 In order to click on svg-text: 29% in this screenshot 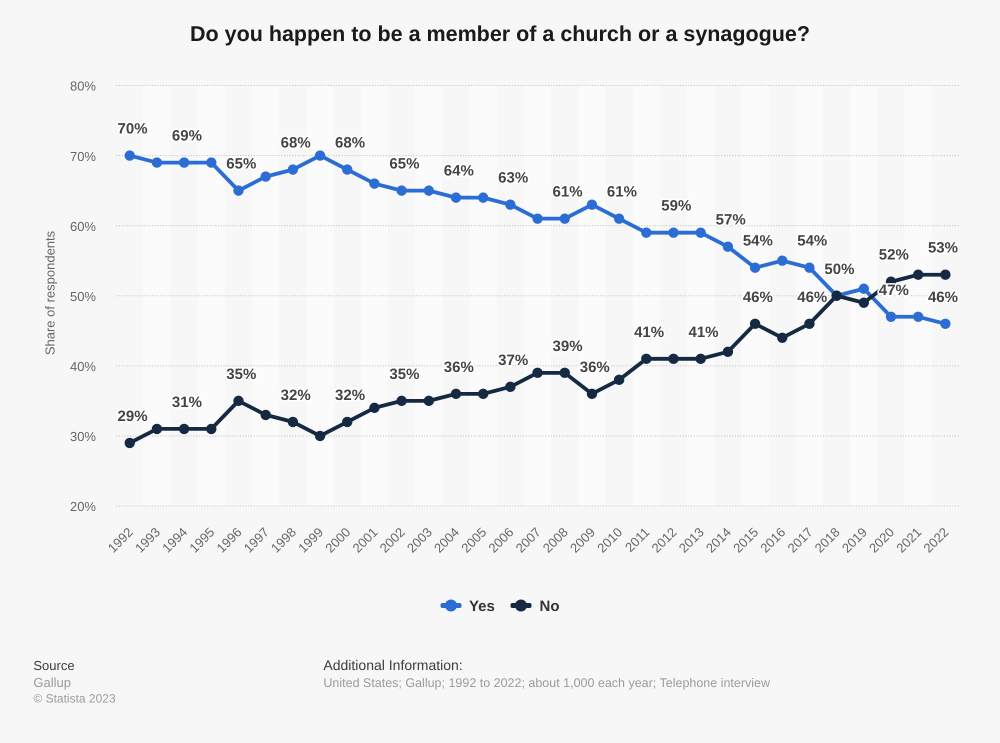, I will do `click(133, 416)`.